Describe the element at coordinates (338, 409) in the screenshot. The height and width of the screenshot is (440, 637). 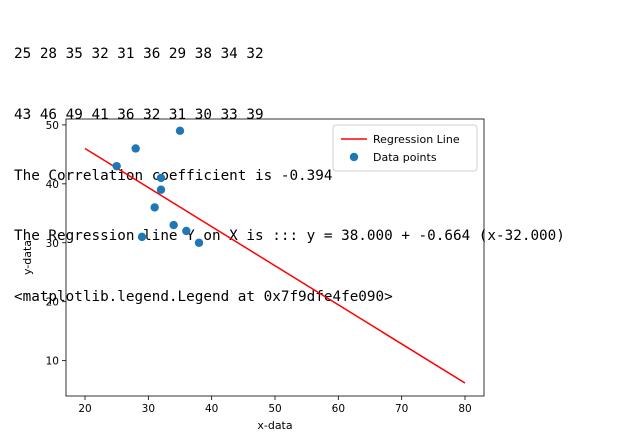
I see `x-tick-label: 60` at that location.